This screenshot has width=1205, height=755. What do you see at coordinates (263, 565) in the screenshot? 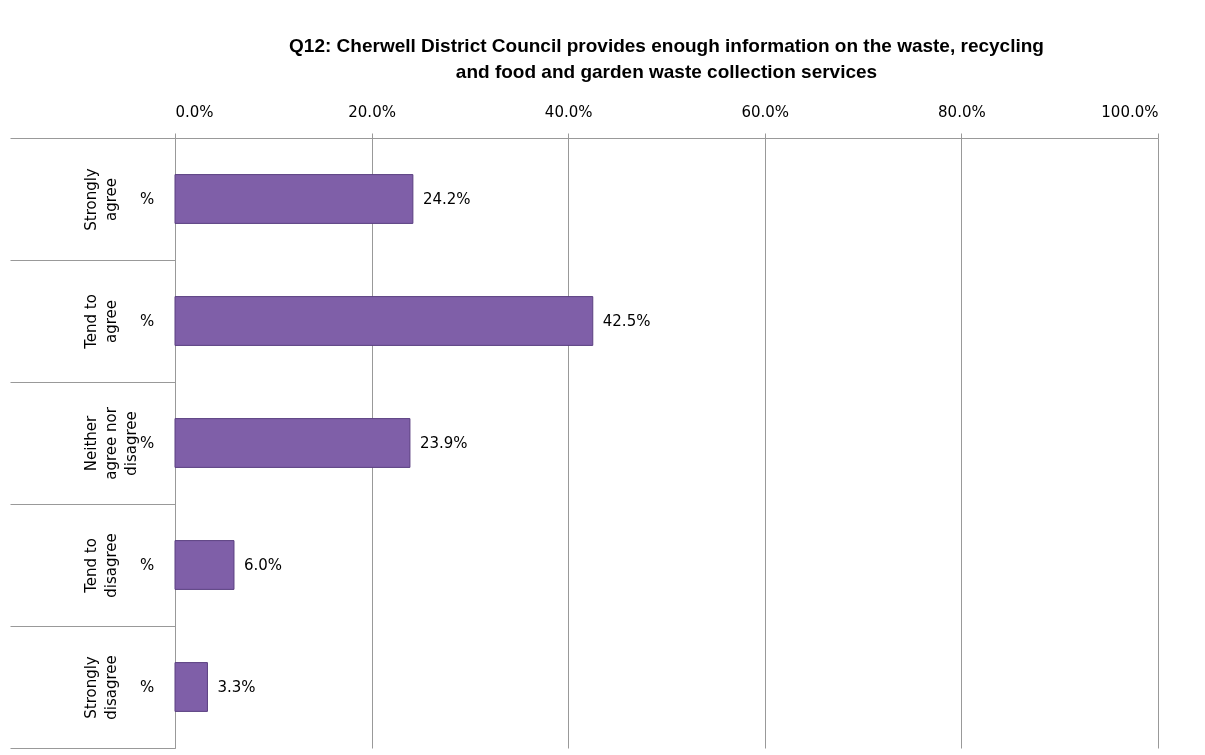
I see `data-label: 6.0%` at bounding box center [263, 565].